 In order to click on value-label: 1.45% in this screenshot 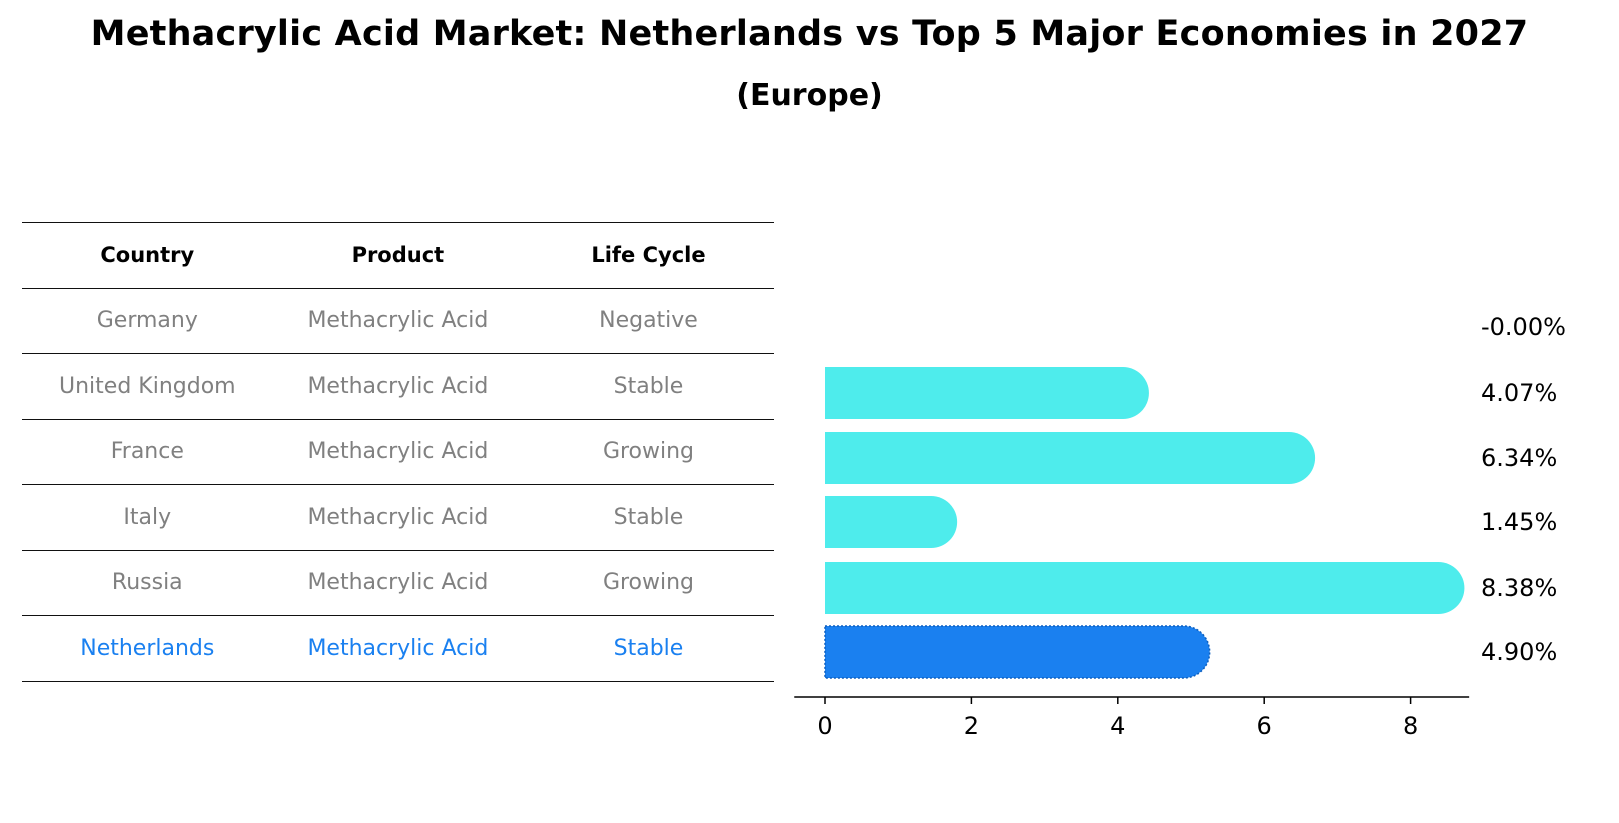, I will do `click(1519, 522)`.